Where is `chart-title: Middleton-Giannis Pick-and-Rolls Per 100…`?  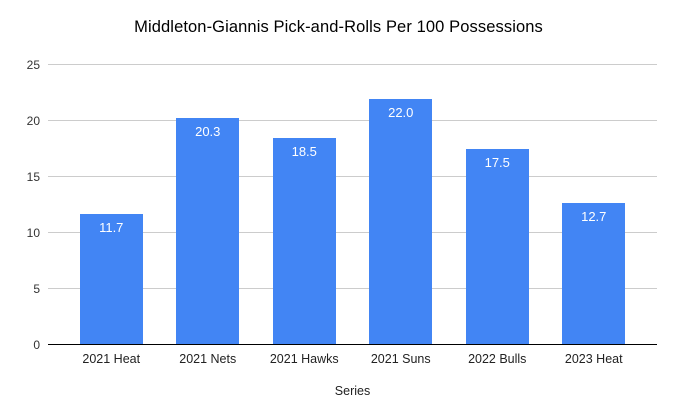 chart-title: Middleton-Giannis Pick-and-Rolls Per 100… is located at coordinates (338, 27).